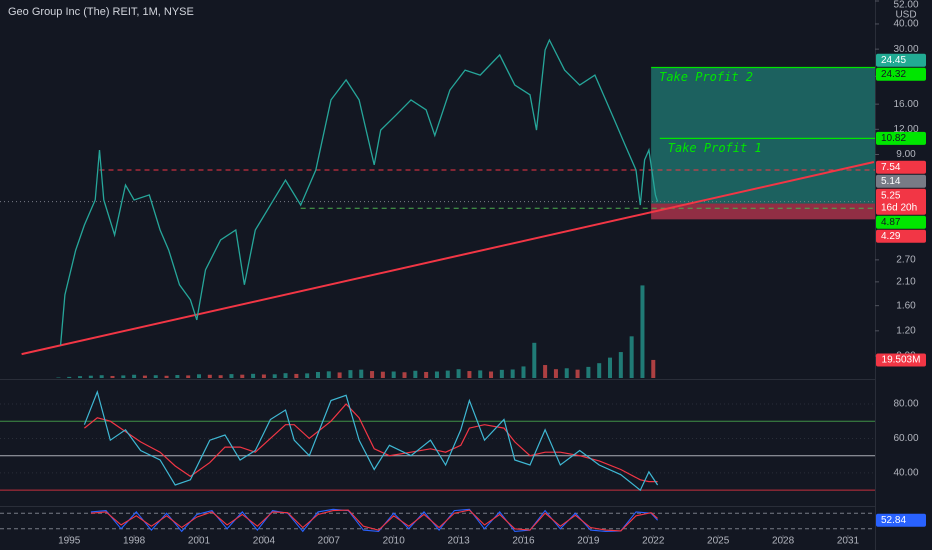  What do you see at coordinates (905, 104) in the screenshot?
I see `y-tick-label: 16.00` at bounding box center [905, 104].